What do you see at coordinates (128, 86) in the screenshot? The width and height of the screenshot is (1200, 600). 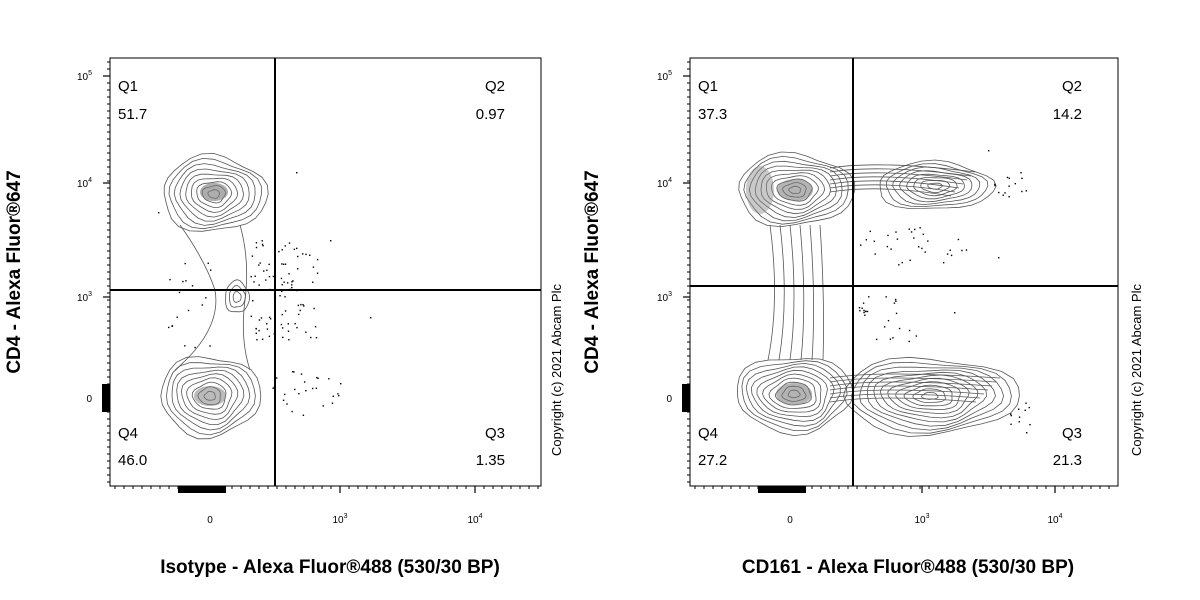 I see `quadrant-name-q1: Q1` at bounding box center [128, 86].